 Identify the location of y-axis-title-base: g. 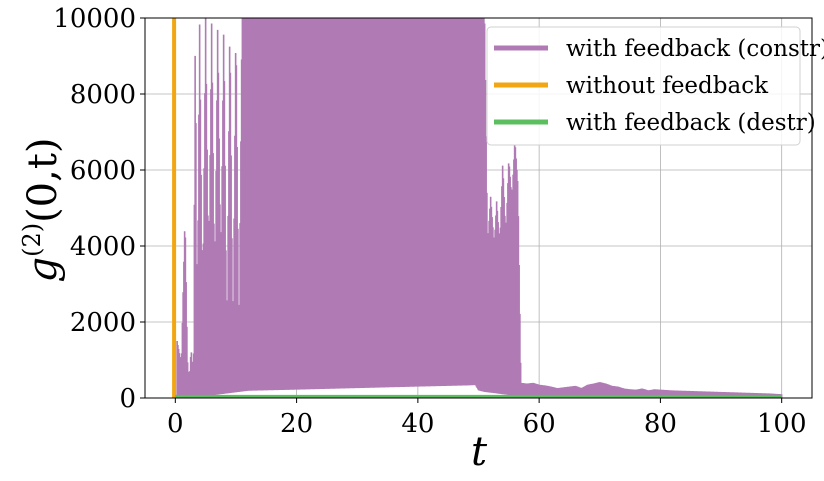
(43, 270).